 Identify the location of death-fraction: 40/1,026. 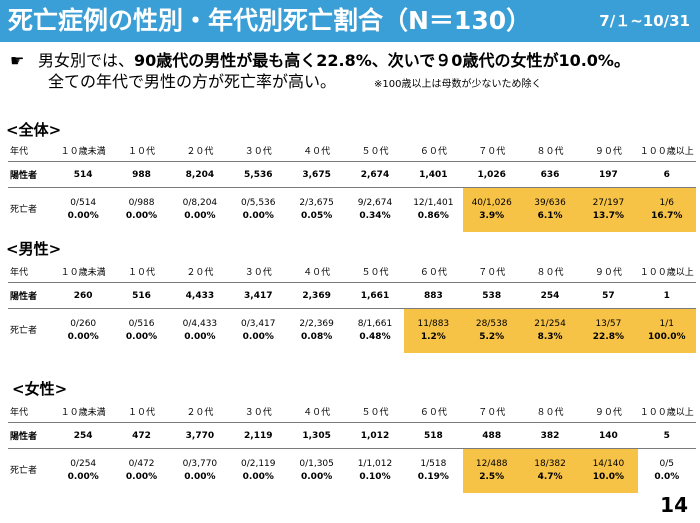
(491, 203).